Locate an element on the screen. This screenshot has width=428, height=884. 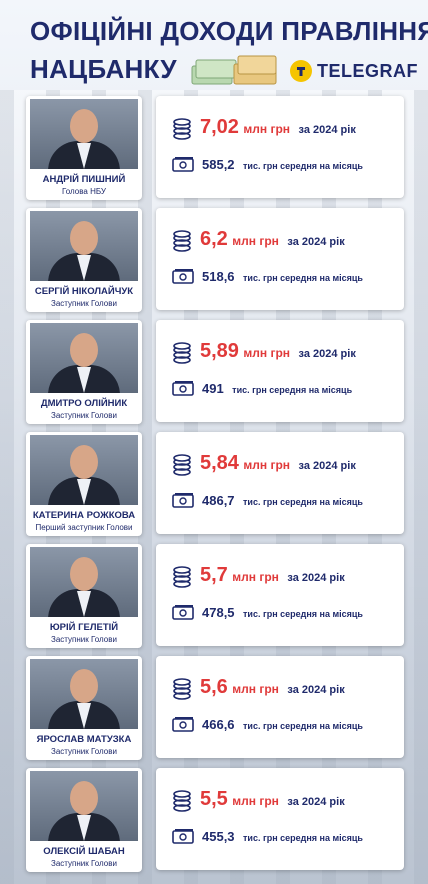
annual-income-value: 7,02 is located at coordinates (219, 127).